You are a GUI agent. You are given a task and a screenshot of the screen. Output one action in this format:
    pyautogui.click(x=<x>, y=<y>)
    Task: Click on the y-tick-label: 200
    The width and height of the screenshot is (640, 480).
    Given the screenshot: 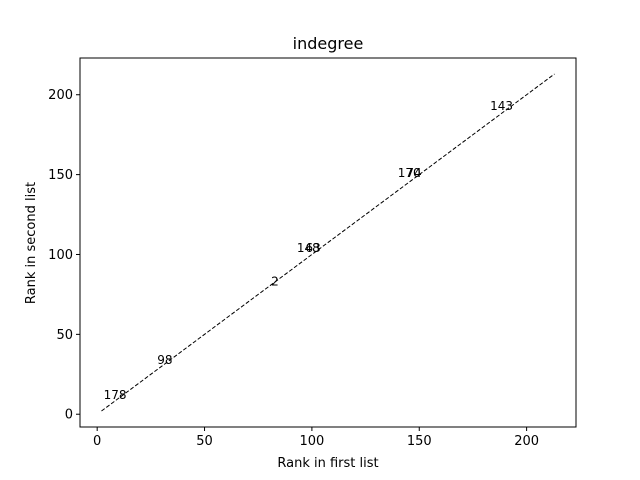 What is the action you would take?
    pyautogui.click(x=60, y=95)
    